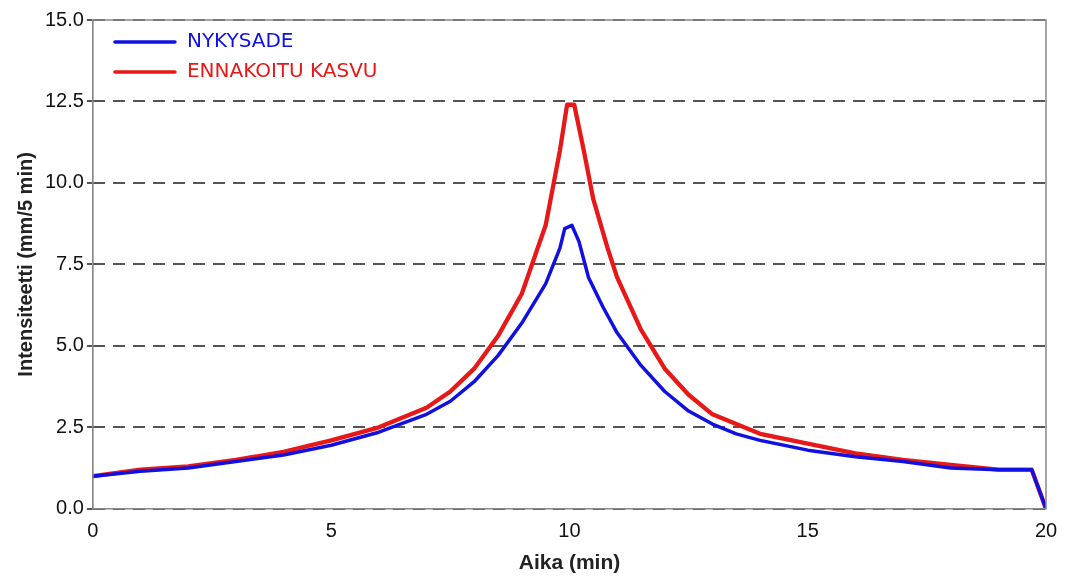 The width and height of the screenshot is (1086, 585). I want to click on y-tick-label: 7.5, so click(70, 262).